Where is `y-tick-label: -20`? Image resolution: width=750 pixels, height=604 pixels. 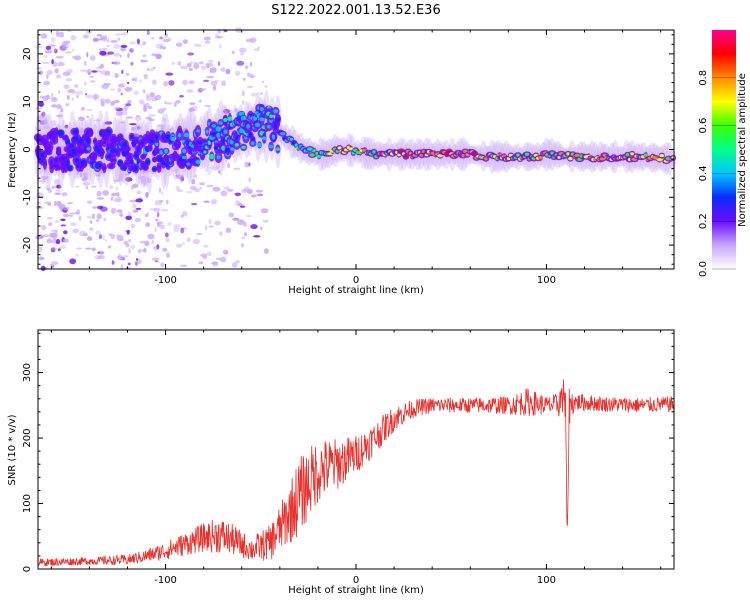 y-tick-label: -20 is located at coordinates (27, 245).